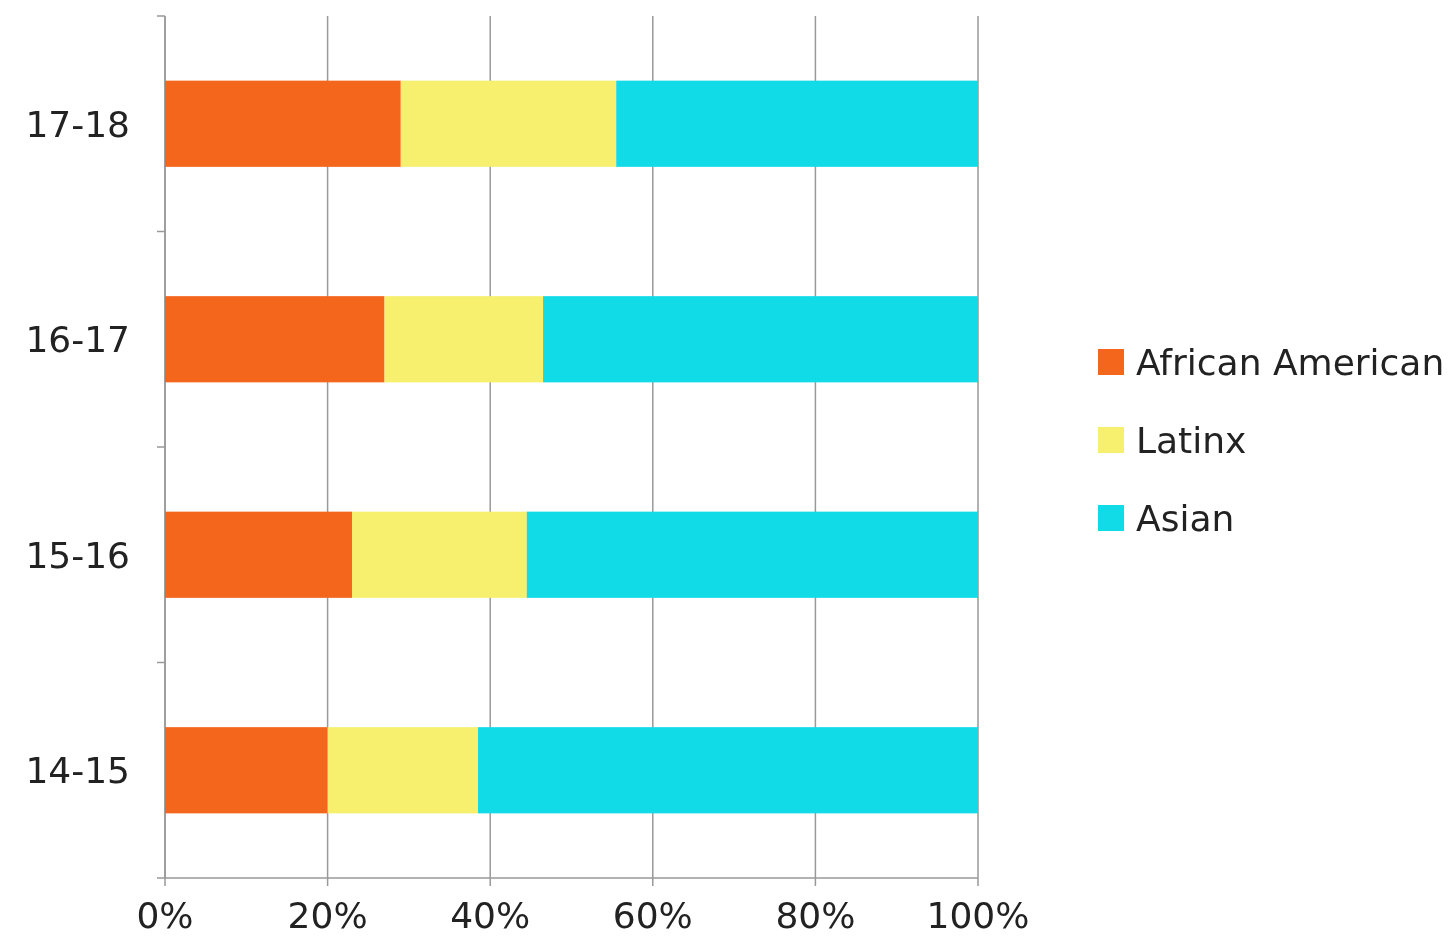  Describe the element at coordinates (77, 771) in the screenshot. I see `y-tick-label: 14-15` at that location.